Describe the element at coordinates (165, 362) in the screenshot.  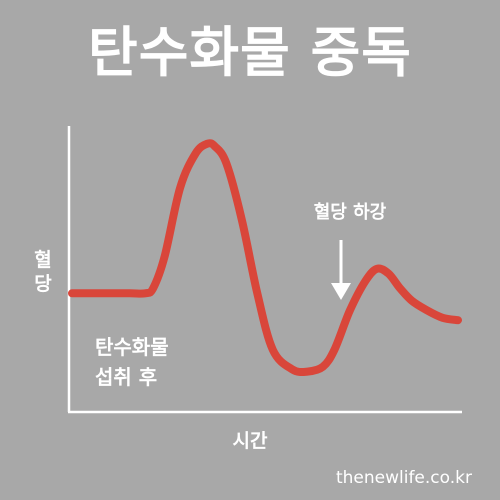
I see `intake-annotation: 탄수화물 섭취 후` at that location.